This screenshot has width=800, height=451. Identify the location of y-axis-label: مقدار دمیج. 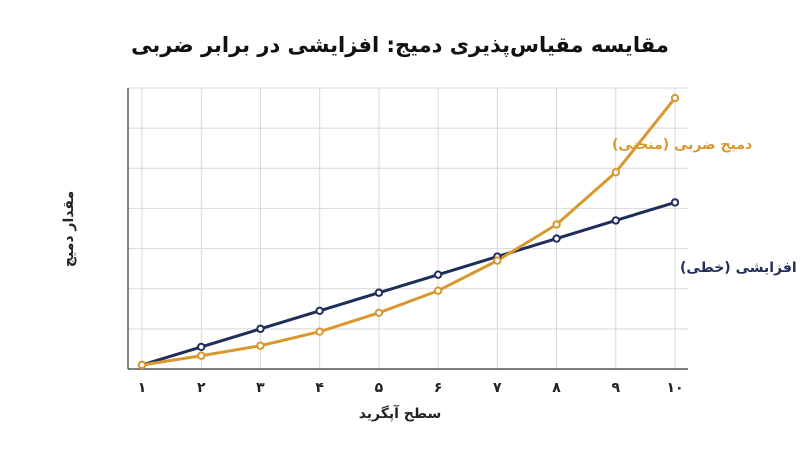
(69, 229).